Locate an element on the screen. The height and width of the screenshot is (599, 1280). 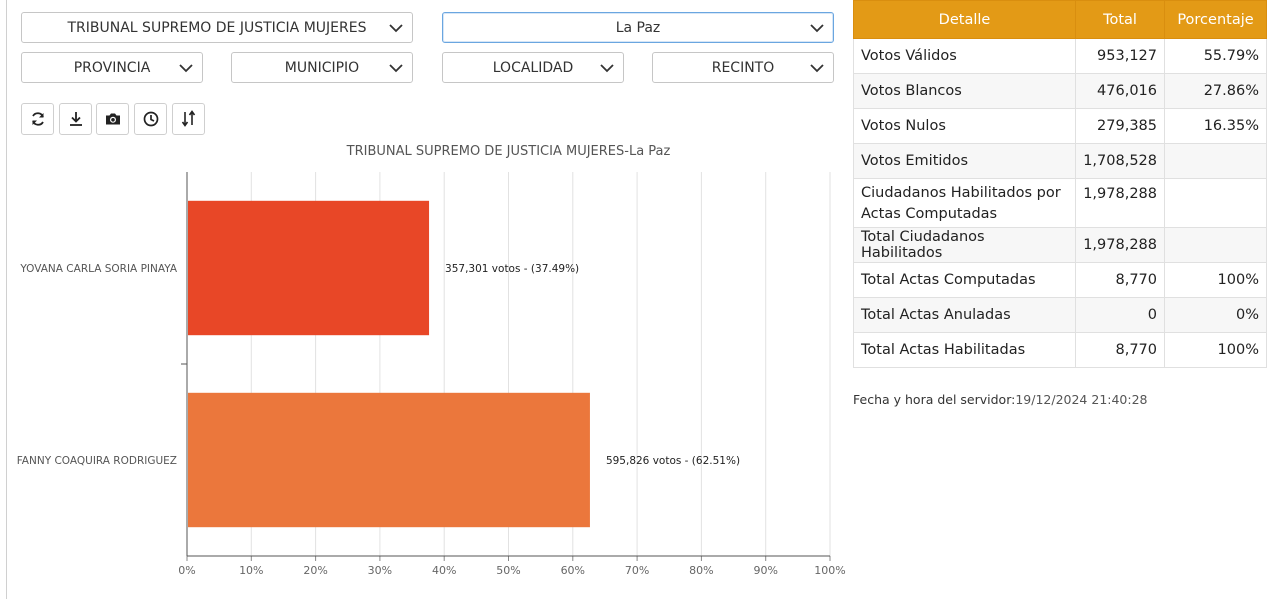
table-row: Total Actas Habilitadas 8,770 100% is located at coordinates (1060, 350).